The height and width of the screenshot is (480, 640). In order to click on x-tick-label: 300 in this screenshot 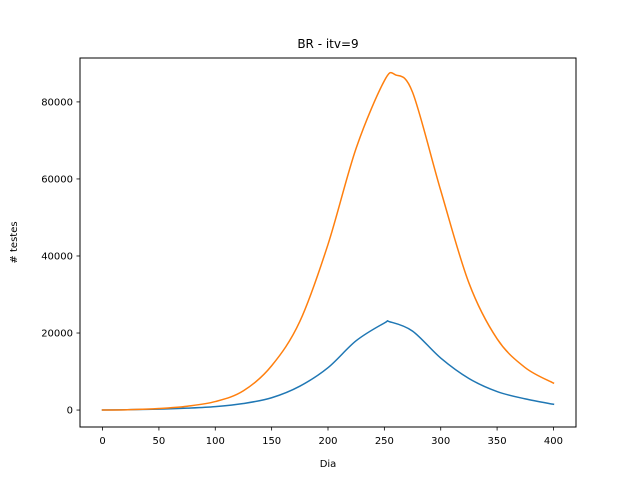, I will do `click(440, 441)`.